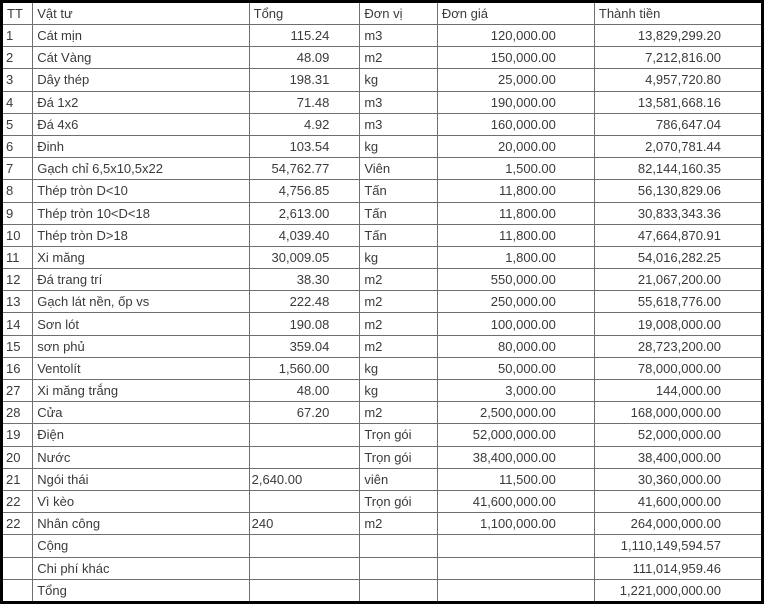  What do you see at coordinates (304, 524) in the screenshot?
I see `cell-total-qty: 240` at bounding box center [304, 524].